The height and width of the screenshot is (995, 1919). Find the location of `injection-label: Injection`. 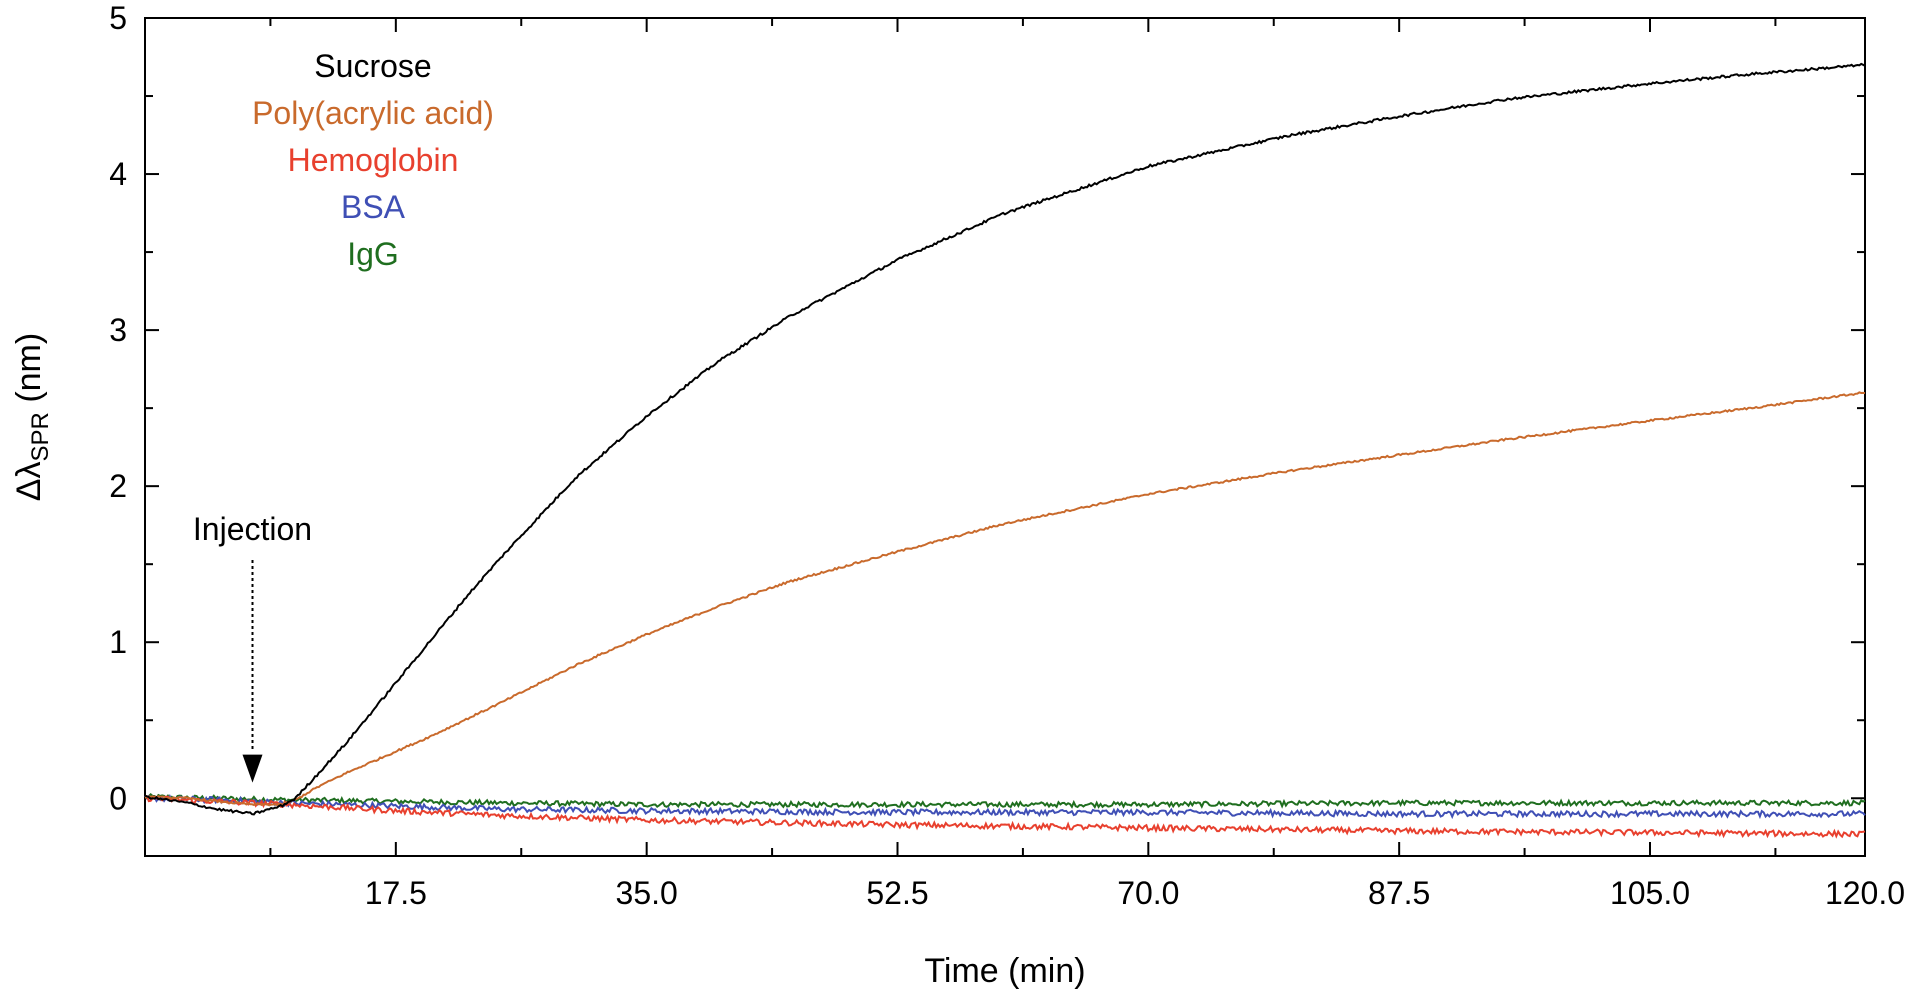

injection-label: Injection is located at coordinates (252, 529).